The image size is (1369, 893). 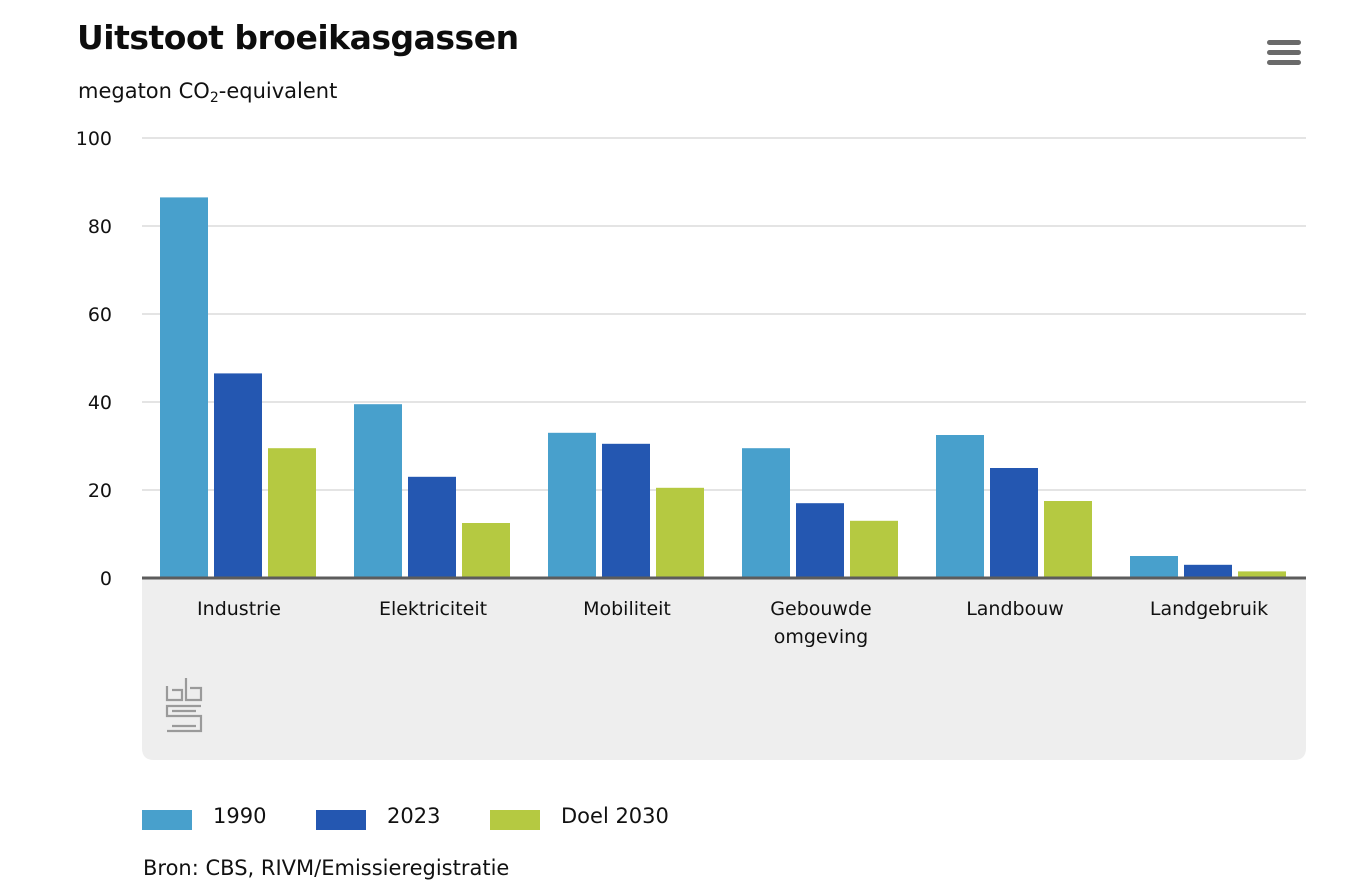 I want to click on hamburger-menu-icon, so click(x=1284, y=53).